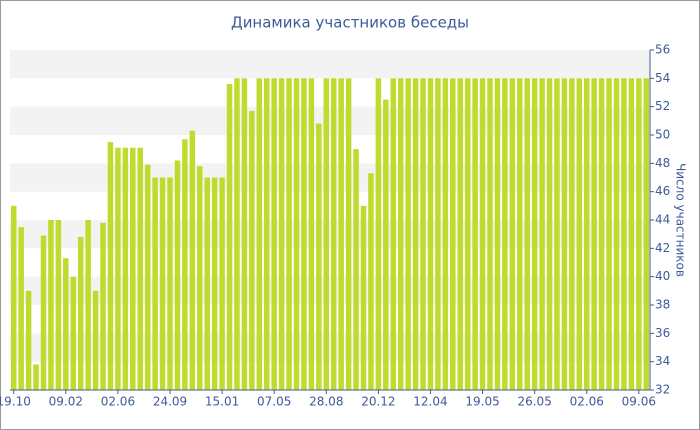  What do you see at coordinates (662, 390) in the screenshot?
I see `y-tick-label: 32` at bounding box center [662, 390].